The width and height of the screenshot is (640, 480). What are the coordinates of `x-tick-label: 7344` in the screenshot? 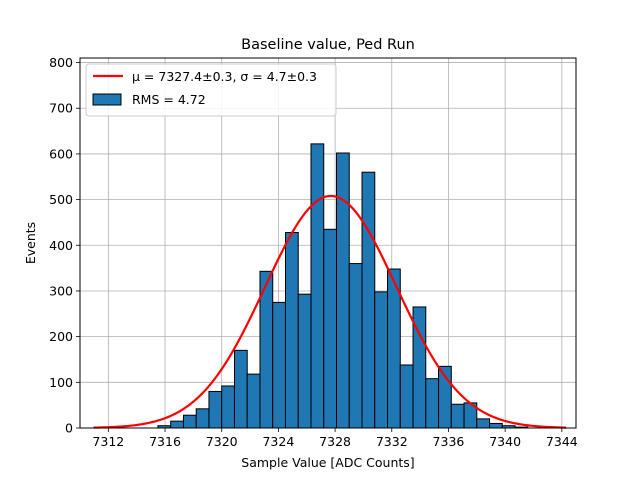 It's located at (562, 441).